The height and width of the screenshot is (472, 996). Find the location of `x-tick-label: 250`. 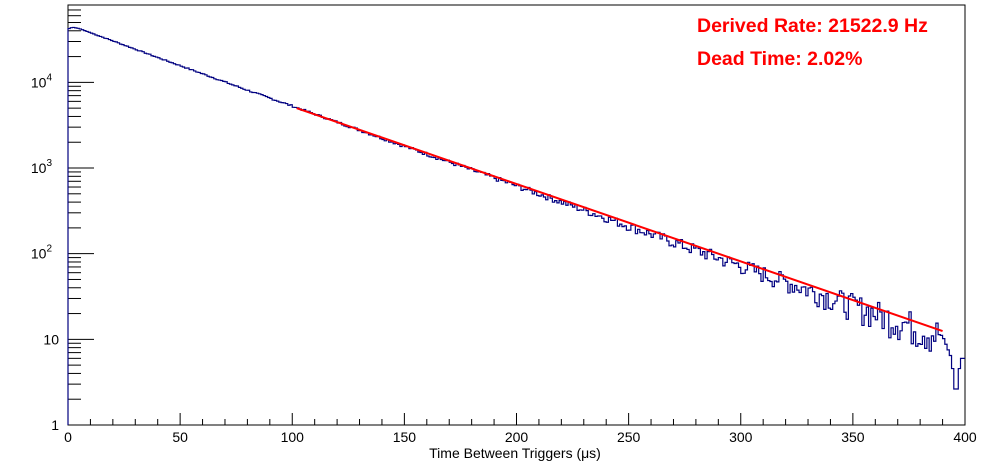

x-tick-label: 250 is located at coordinates (629, 437).